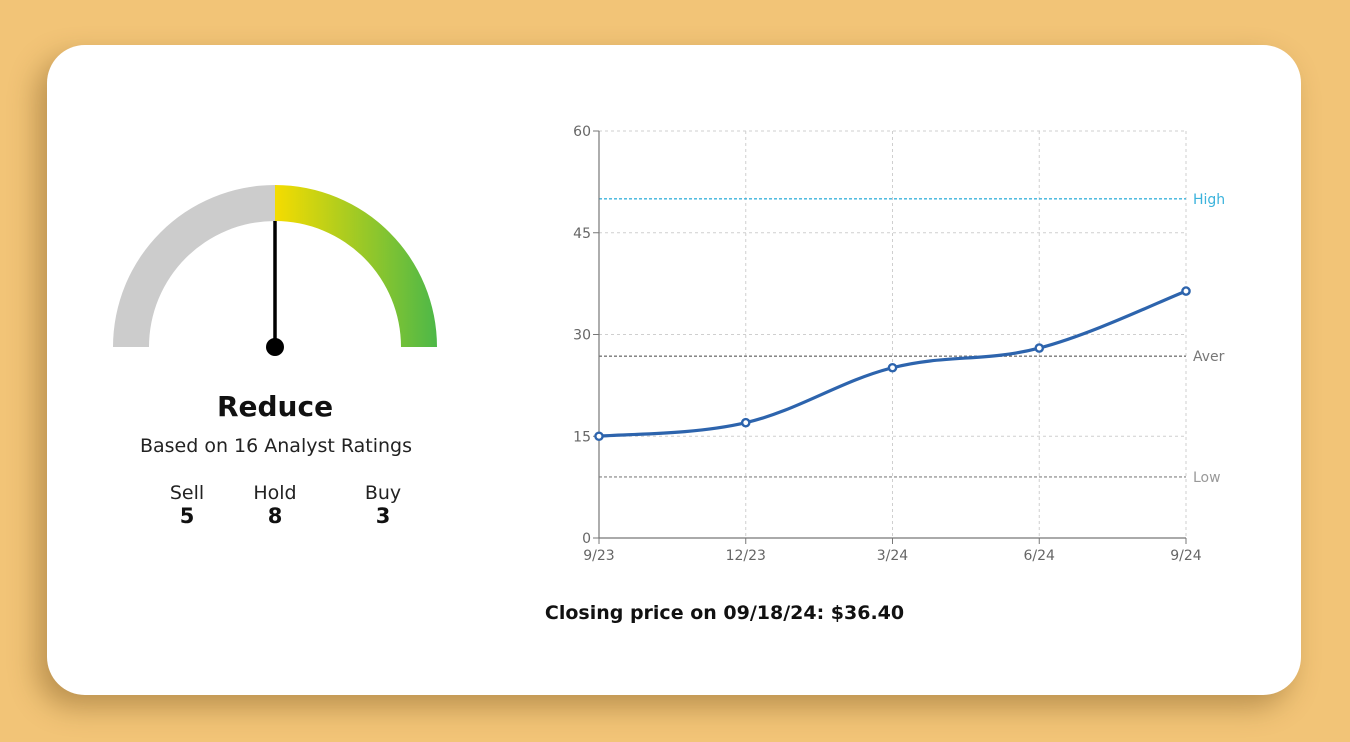  What do you see at coordinates (582, 437) in the screenshot?
I see `y-tick-label: 15` at bounding box center [582, 437].